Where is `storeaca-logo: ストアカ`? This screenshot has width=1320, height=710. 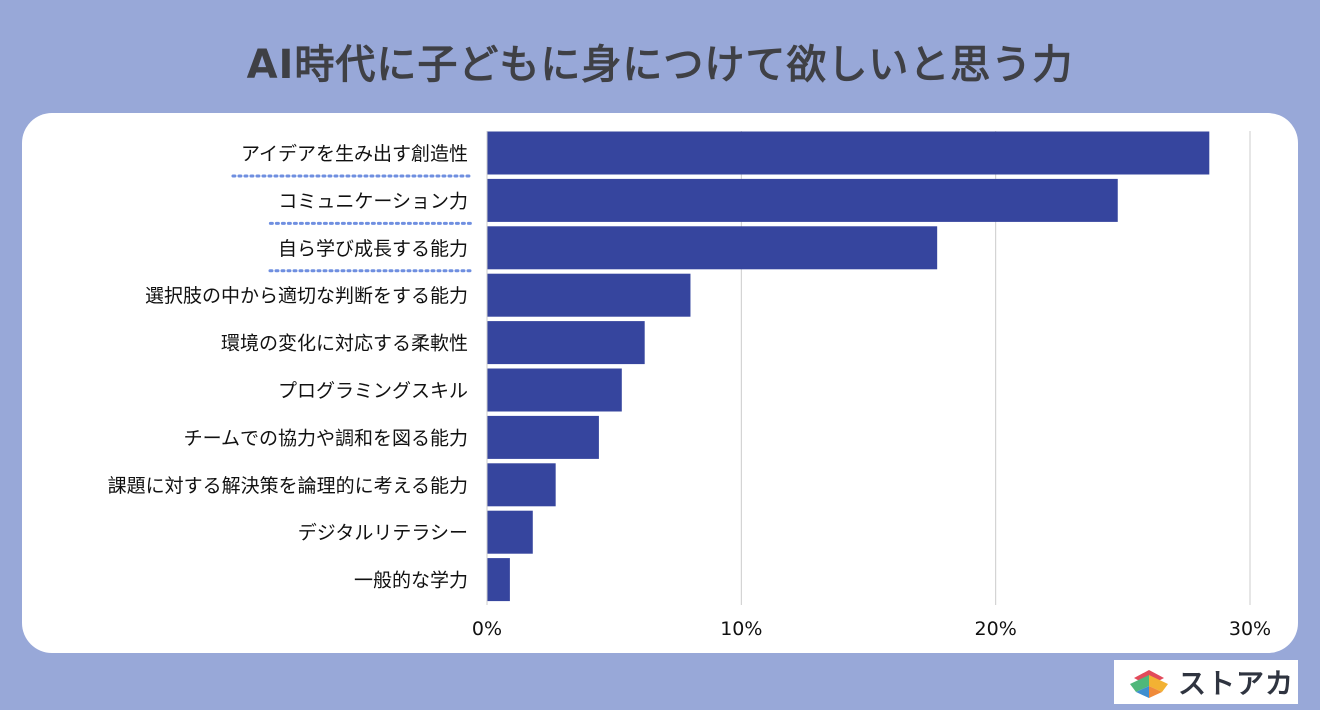 storeaca-logo: ストアカ is located at coordinates (1206, 682).